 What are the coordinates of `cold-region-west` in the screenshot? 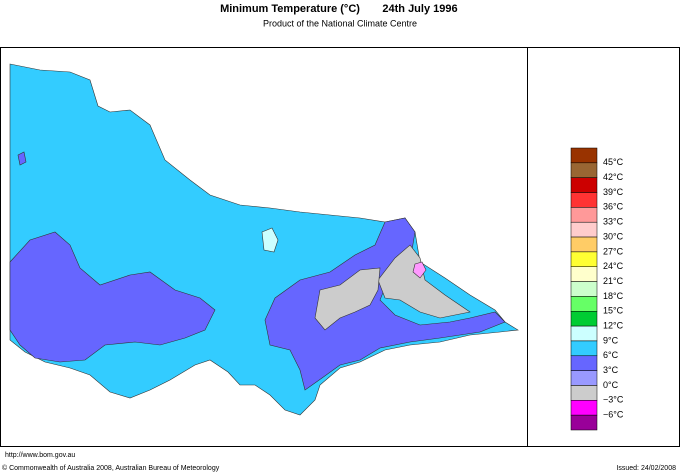 It's located at (112, 297).